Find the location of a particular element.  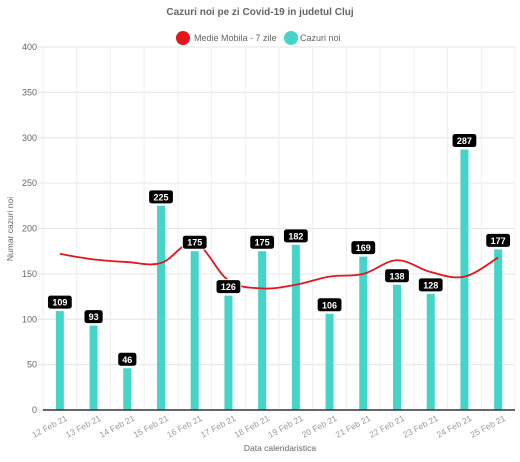

data-label: 128 is located at coordinates (430, 285).